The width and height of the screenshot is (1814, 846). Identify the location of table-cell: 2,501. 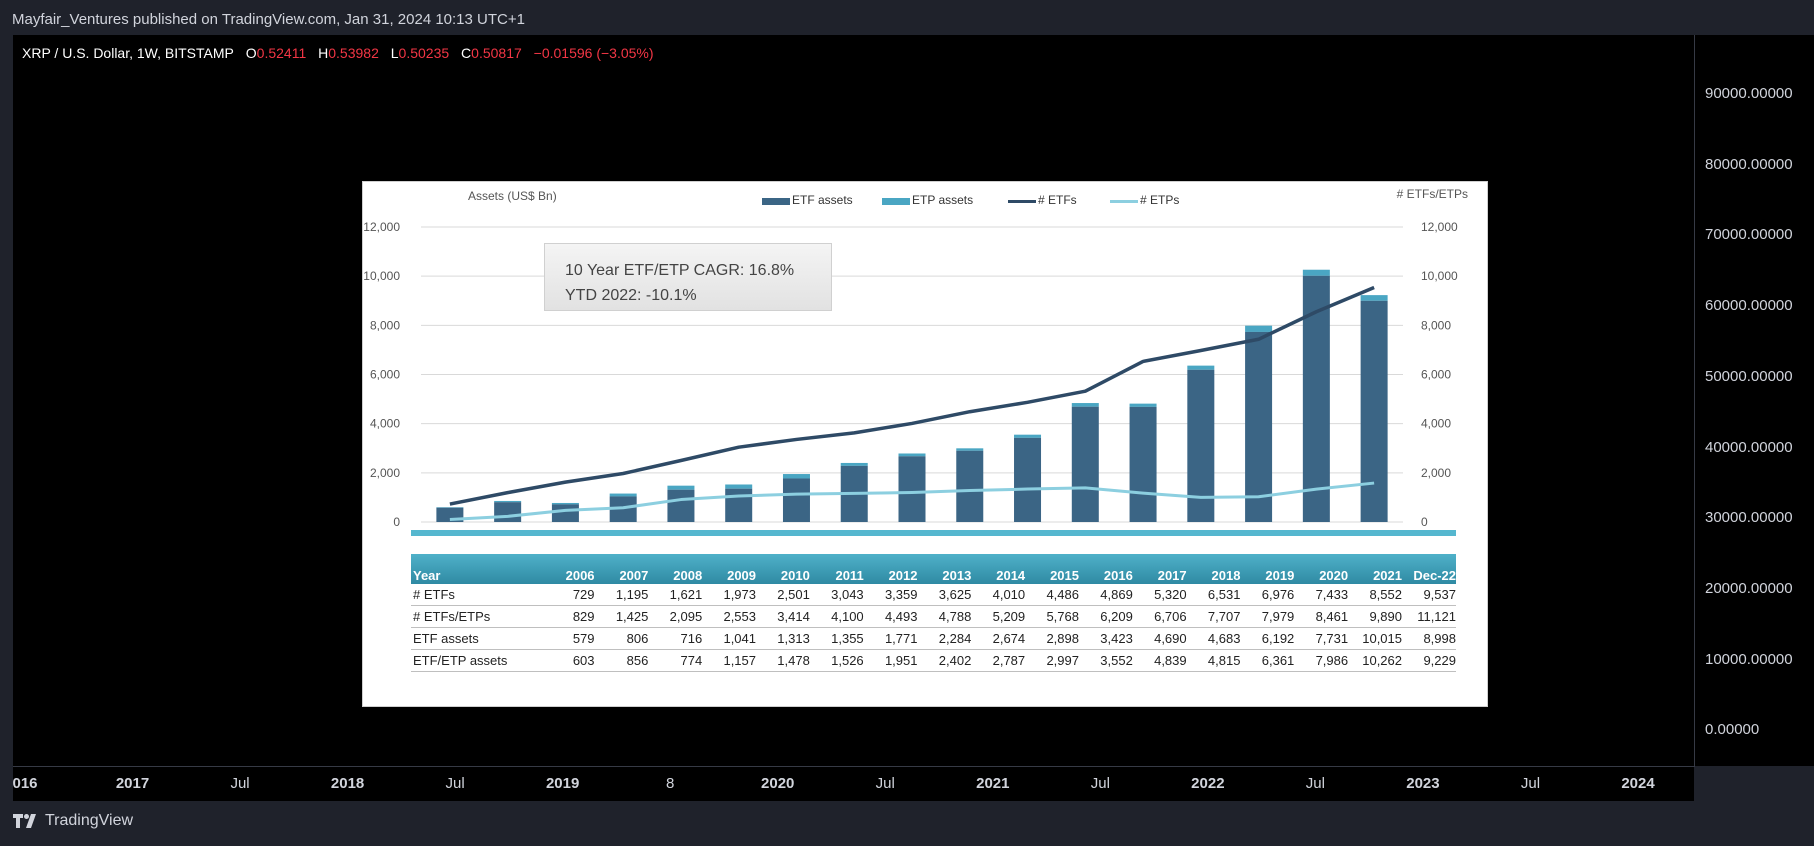
(783, 595).